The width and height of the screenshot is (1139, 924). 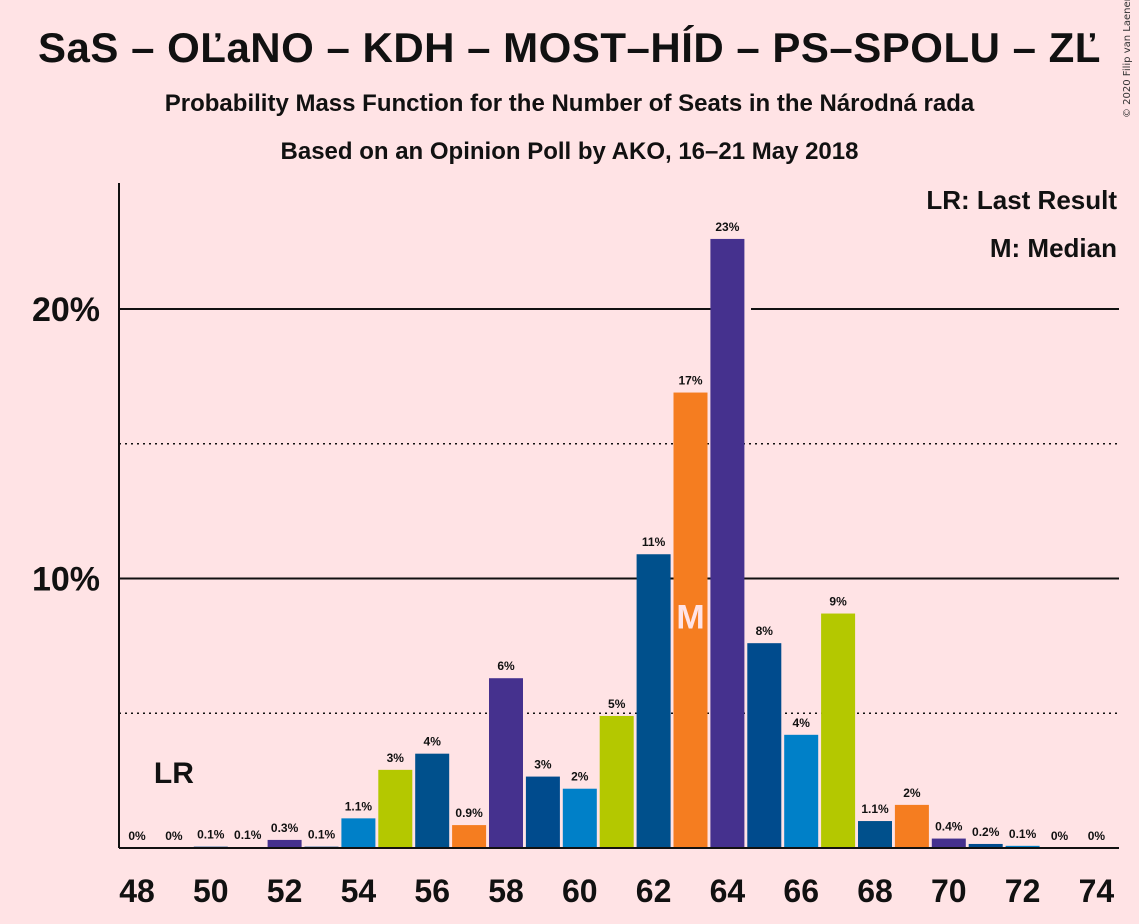 I want to click on x-tick-label: 52, so click(x=285, y=891).